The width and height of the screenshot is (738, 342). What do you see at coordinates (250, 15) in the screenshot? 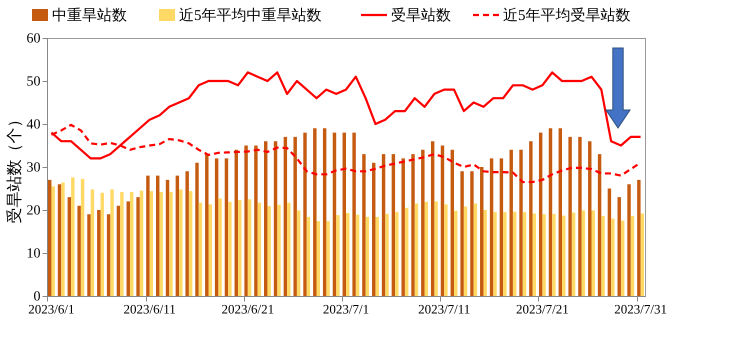
I see `legend-label: 近5年平均中重旱站数` at bounding box center [250, 15].